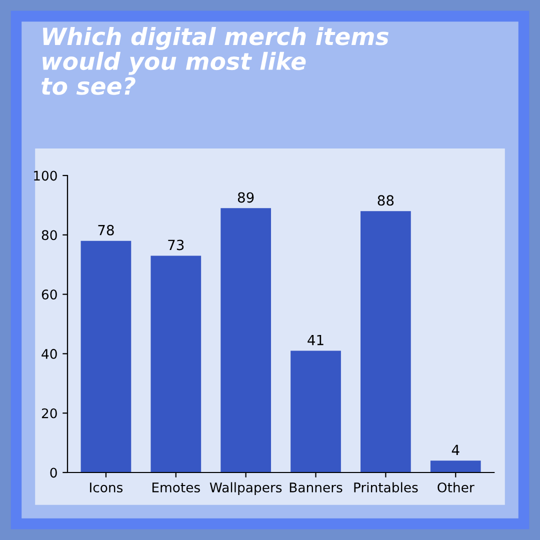 The image size is (540, 540). Describe the element at coordinates (49, 413) in the screenshot. I see `y-tick-label: 20` at that location.